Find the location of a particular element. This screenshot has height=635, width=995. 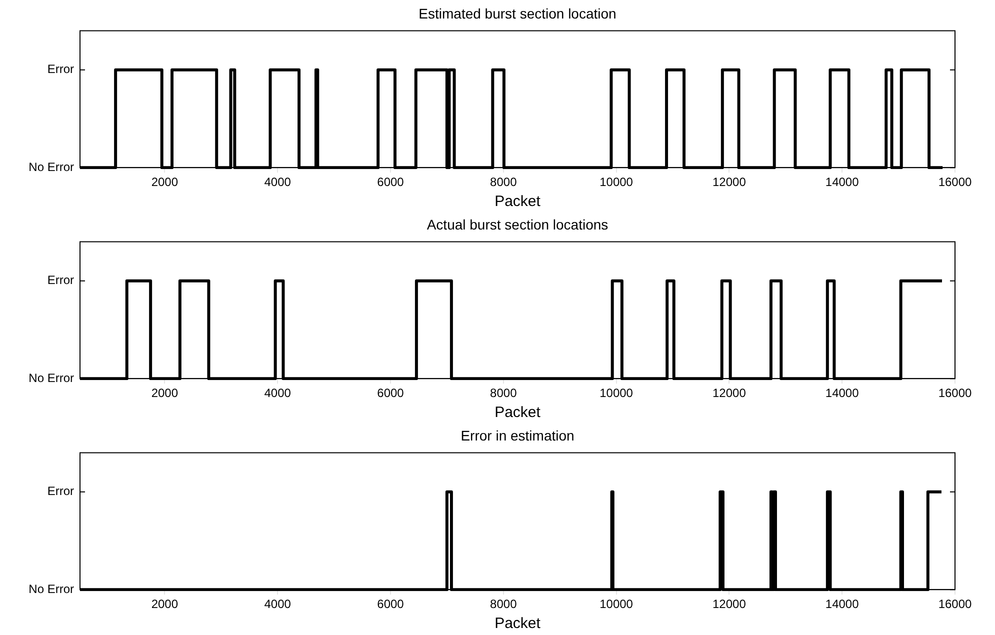

chart-title: Estimated burst section location is located at coordinates (517, 13).